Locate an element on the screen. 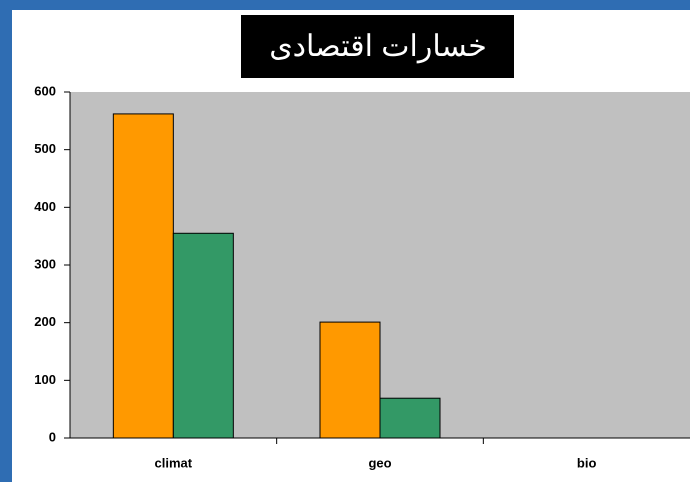 Image resolution: width=690 pixels, height=482 pixels. x-tick-label: geo is located at coordinates (379, 462).